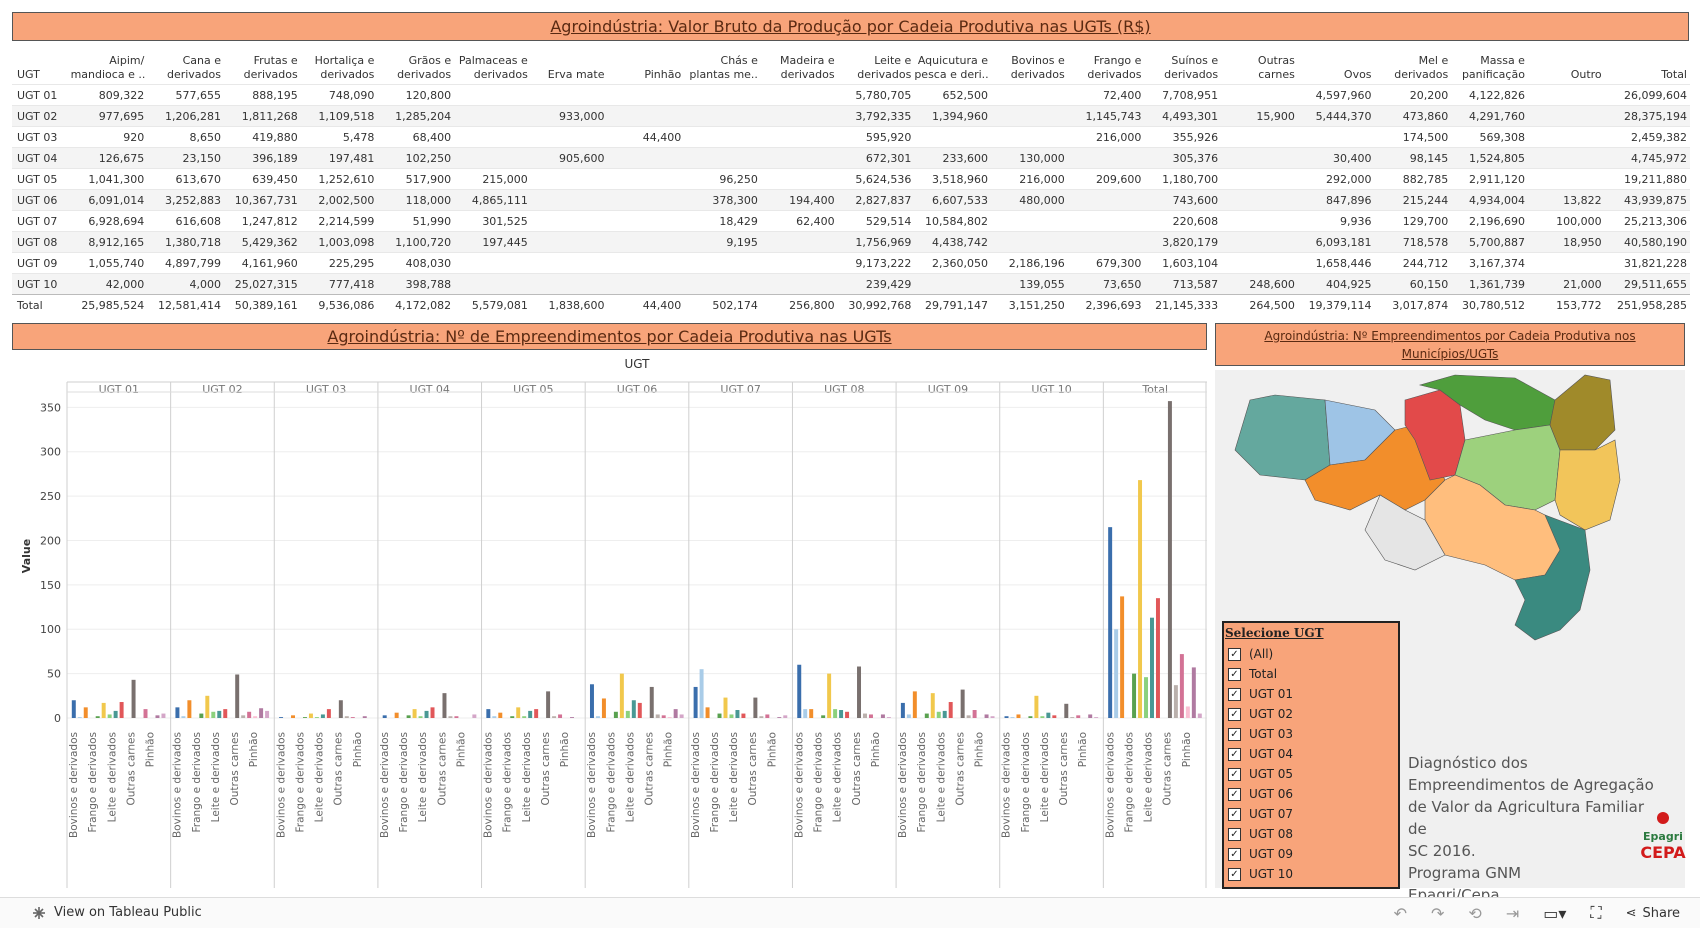  What do you see at coordinates (1311, 694) in the screenshot?
I see `filter-option: ✓ UGT 01` at bounding box center [1311, 694].